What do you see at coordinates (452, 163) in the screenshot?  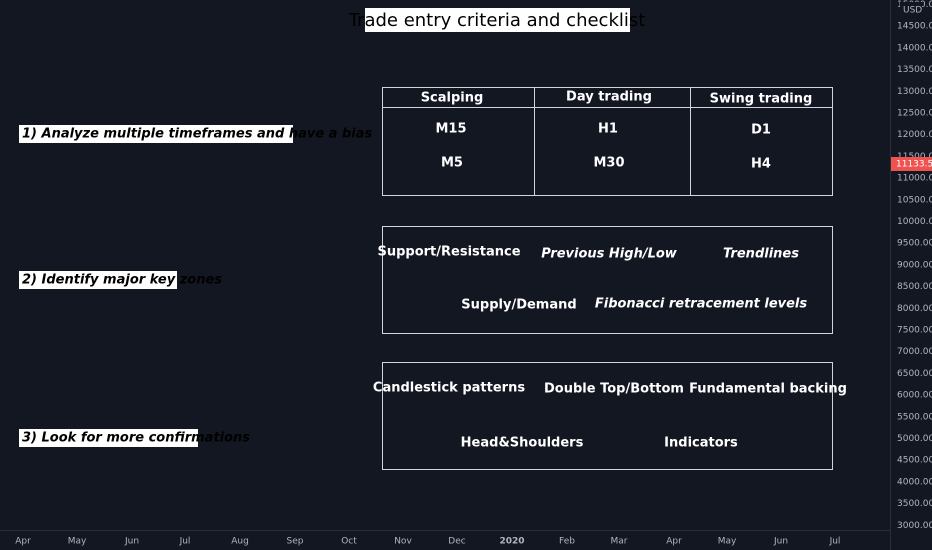 I see `table-cell: M5` at bounding box center [452, 163].